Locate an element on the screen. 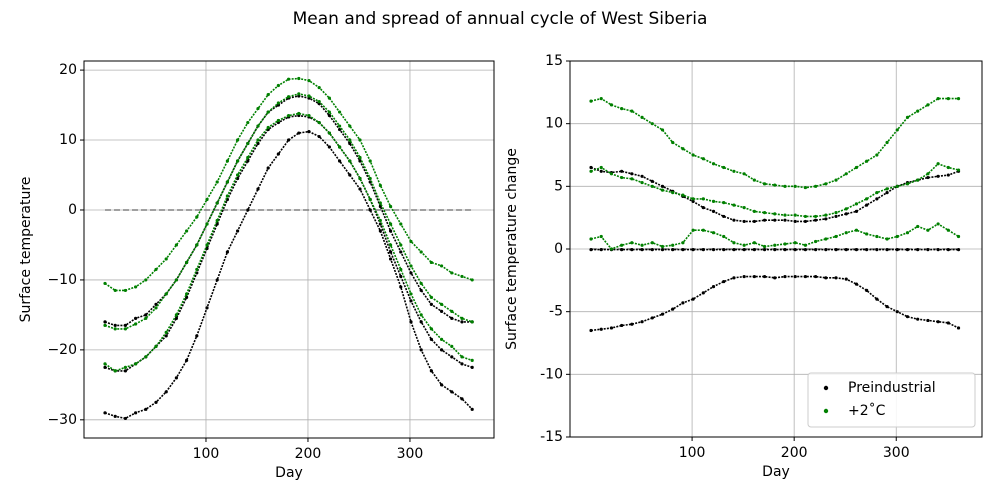 The image size is (1000, 500). y-tick-label: 5 is located at coordinates (558, 186).